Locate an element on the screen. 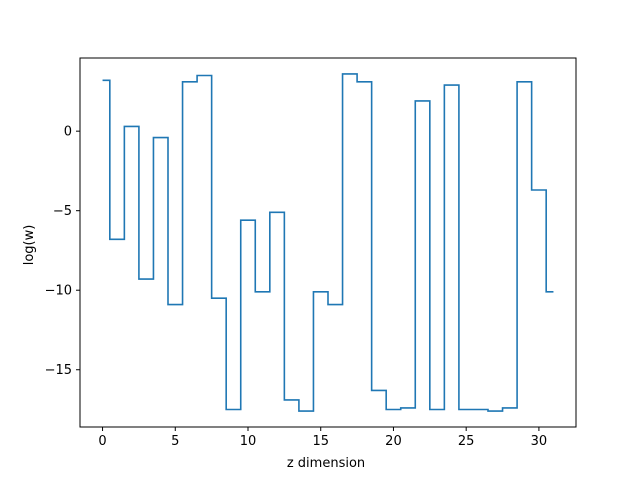  x-tick-label: 25 is located at coordinates (466, 441).